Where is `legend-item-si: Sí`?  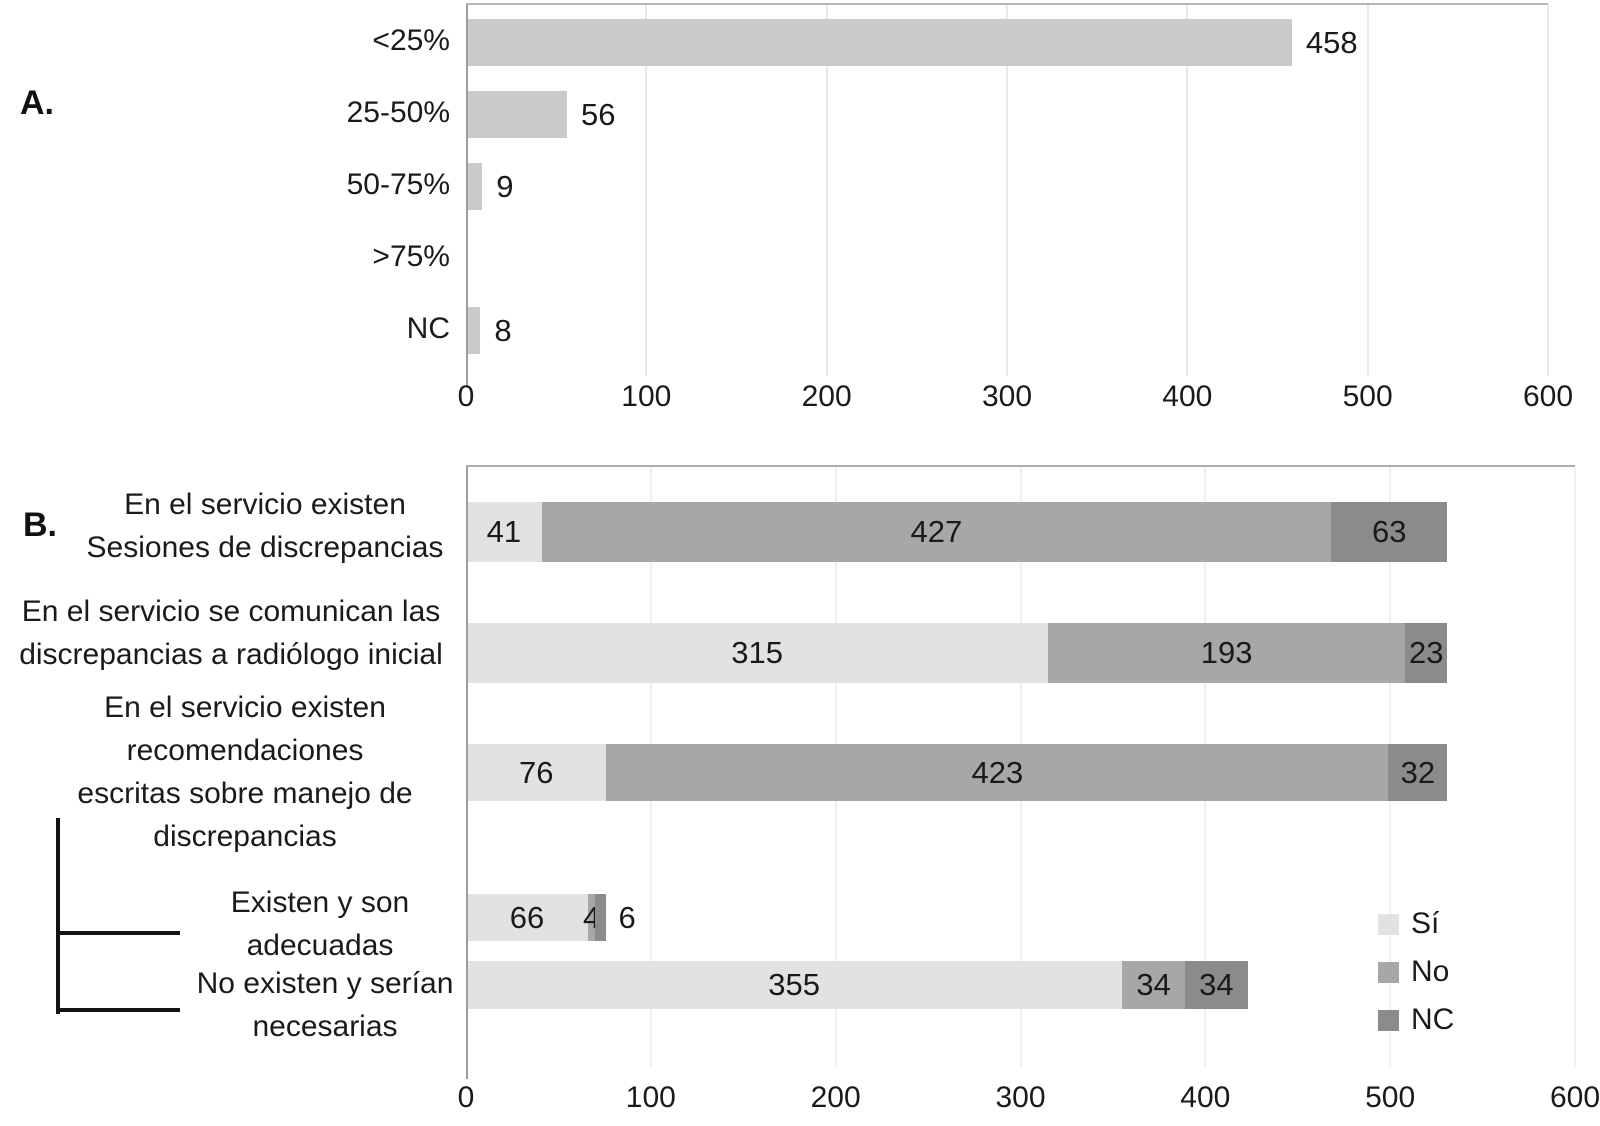
legend-item-si: Sí is located at coordinates (1416, 924).